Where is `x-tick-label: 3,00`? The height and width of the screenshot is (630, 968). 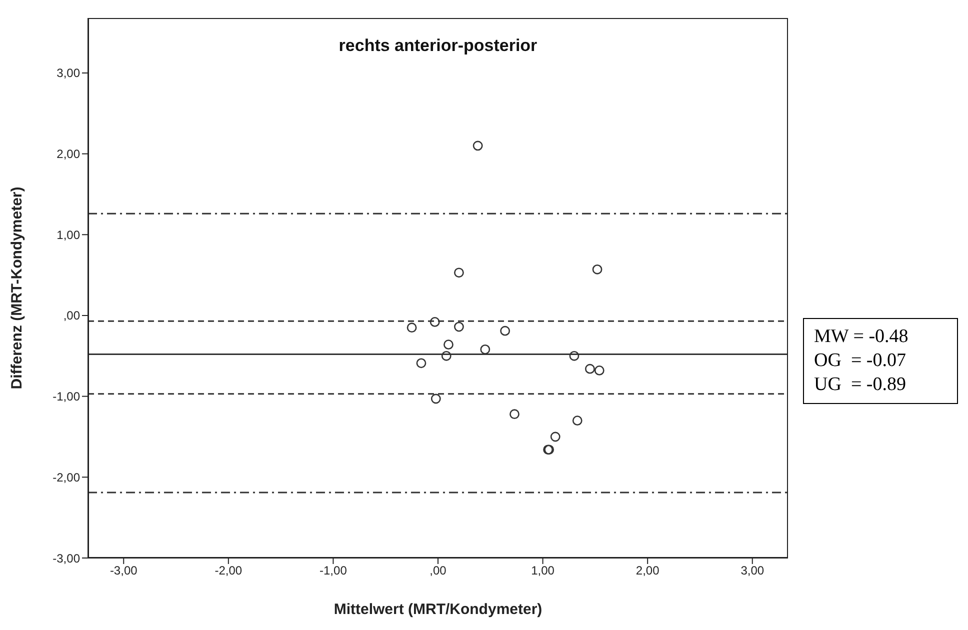
x-tick-label: 3,00 is located at coordinates (752, 571).